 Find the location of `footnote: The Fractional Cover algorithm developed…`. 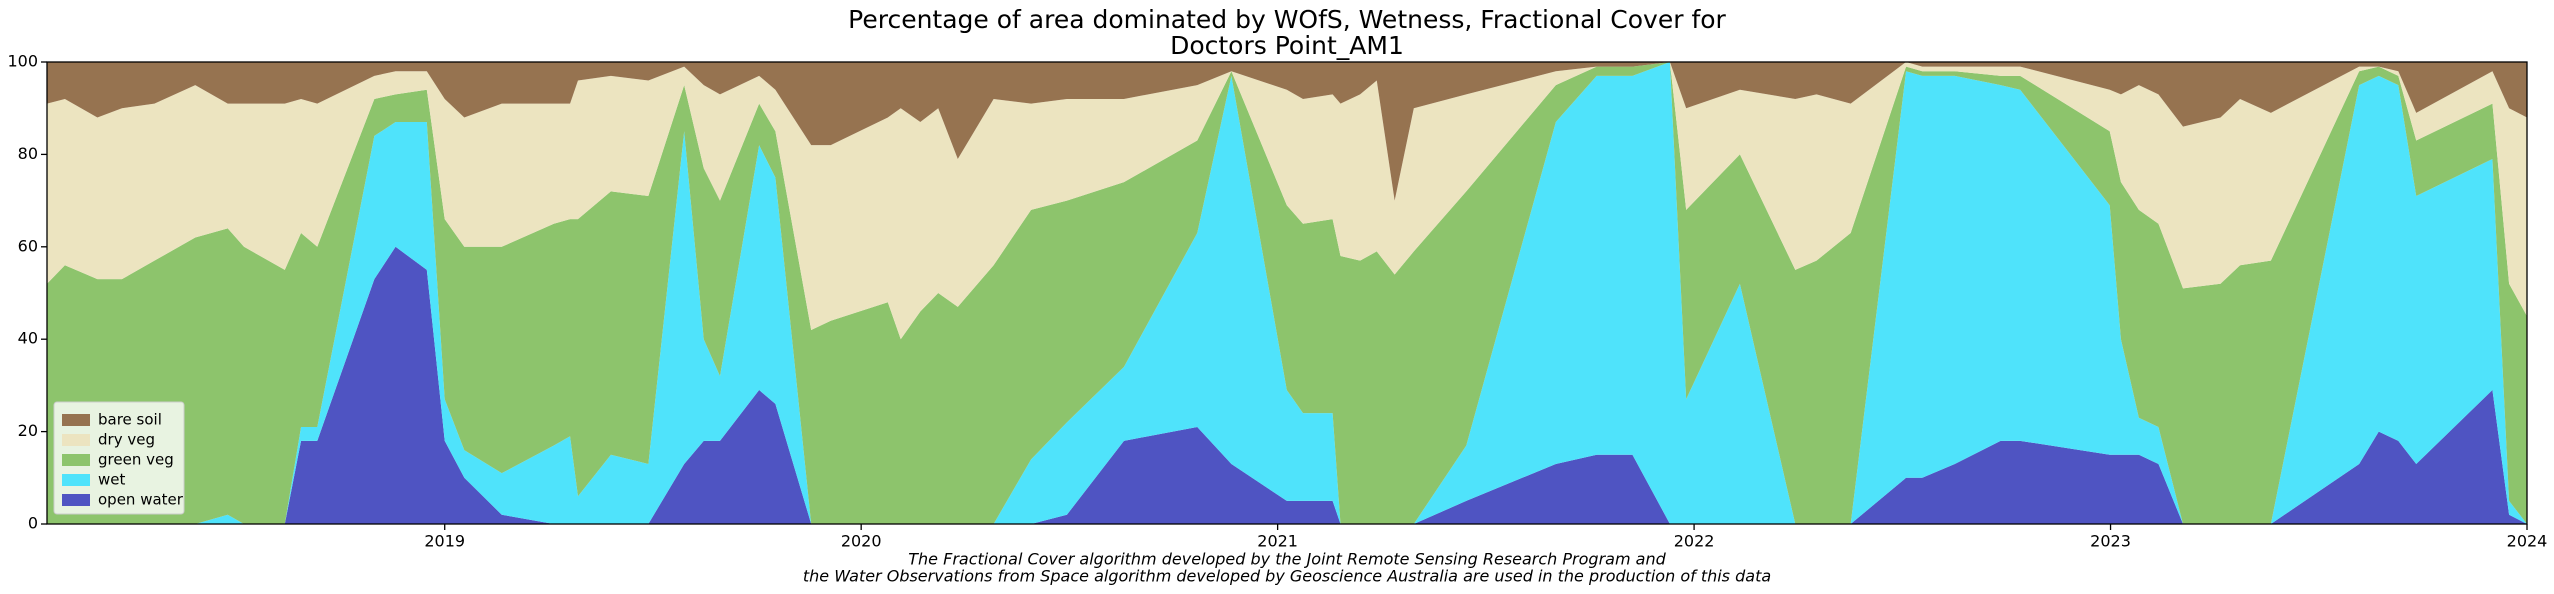

footnote: The Fractional Cover algorithm developed… is located at coordinates (1287, 559).